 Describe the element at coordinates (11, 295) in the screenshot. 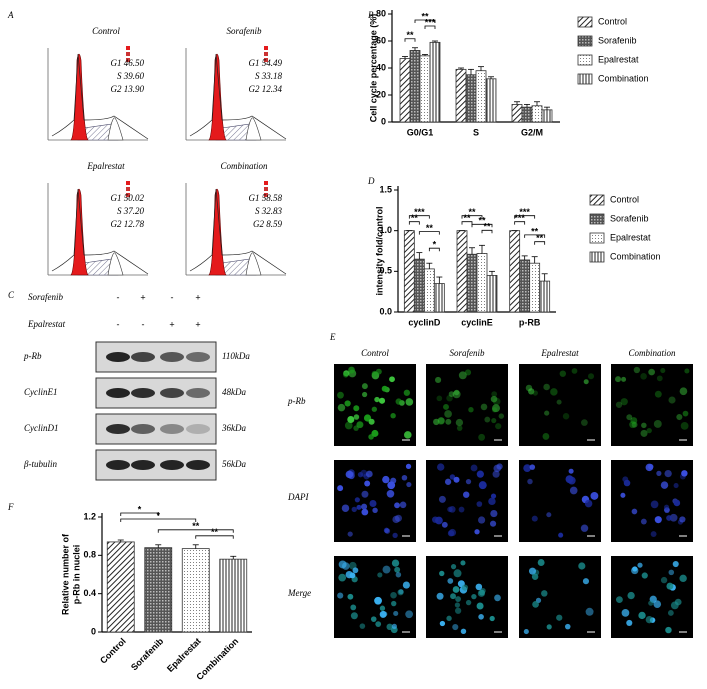

I see `panel-label: C` at that location.